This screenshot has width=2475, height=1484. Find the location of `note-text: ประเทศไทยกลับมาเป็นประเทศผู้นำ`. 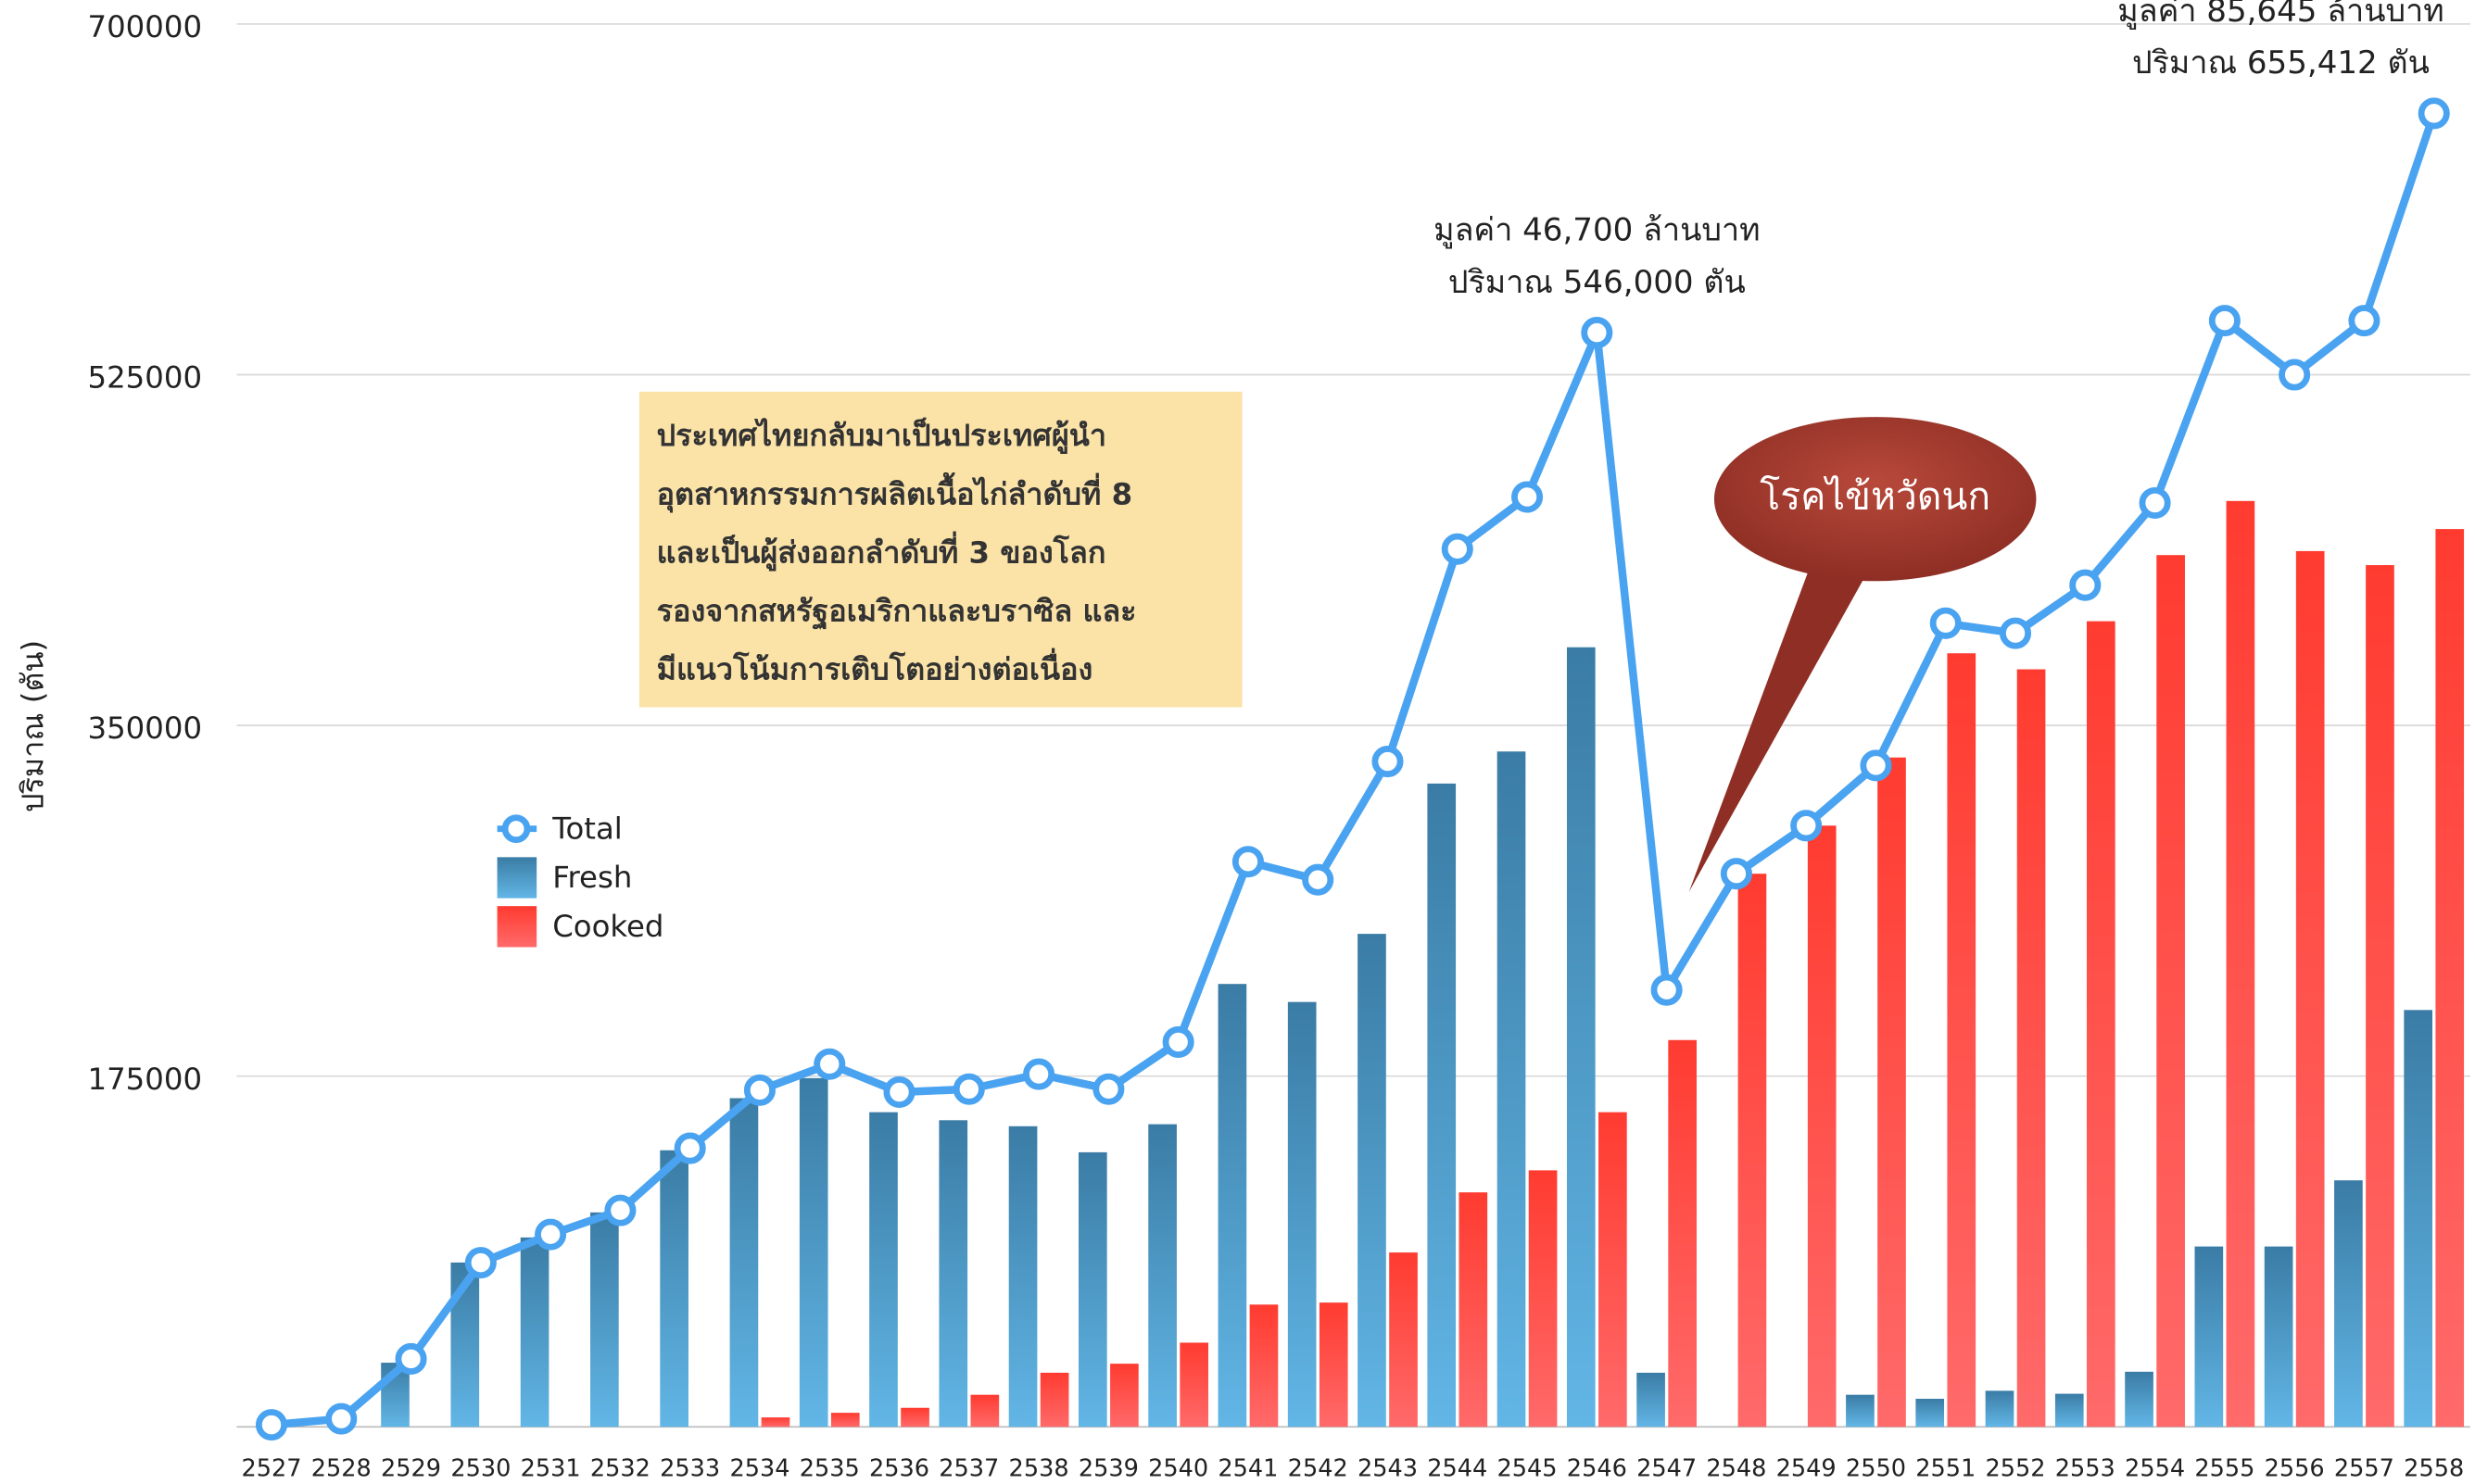

note-text: ประเทศไทยกลับมาเป็นประเทศผู้นำ is located at coordinates (882, 436).